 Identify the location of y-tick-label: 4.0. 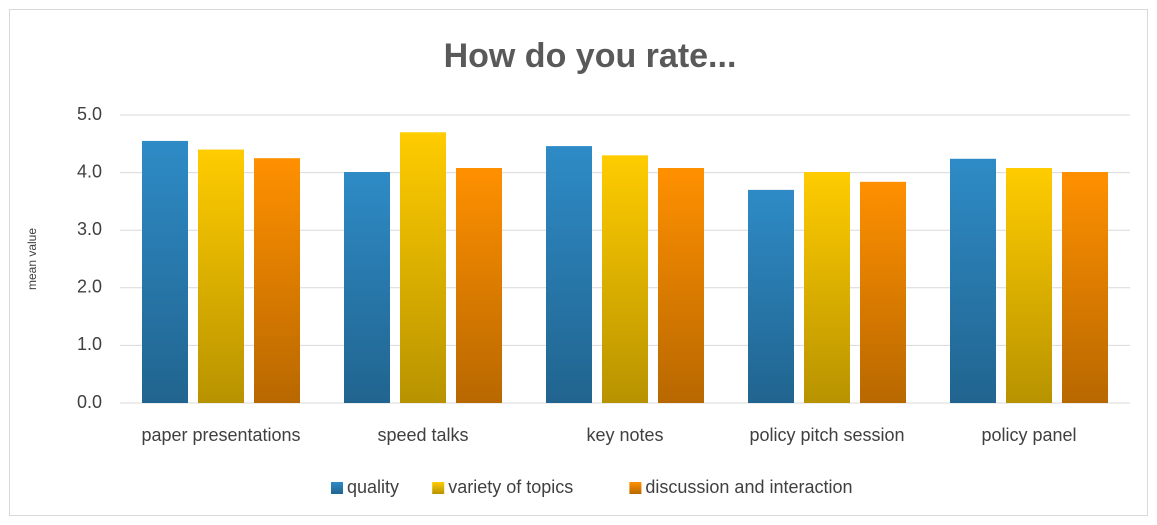
(89, 171).